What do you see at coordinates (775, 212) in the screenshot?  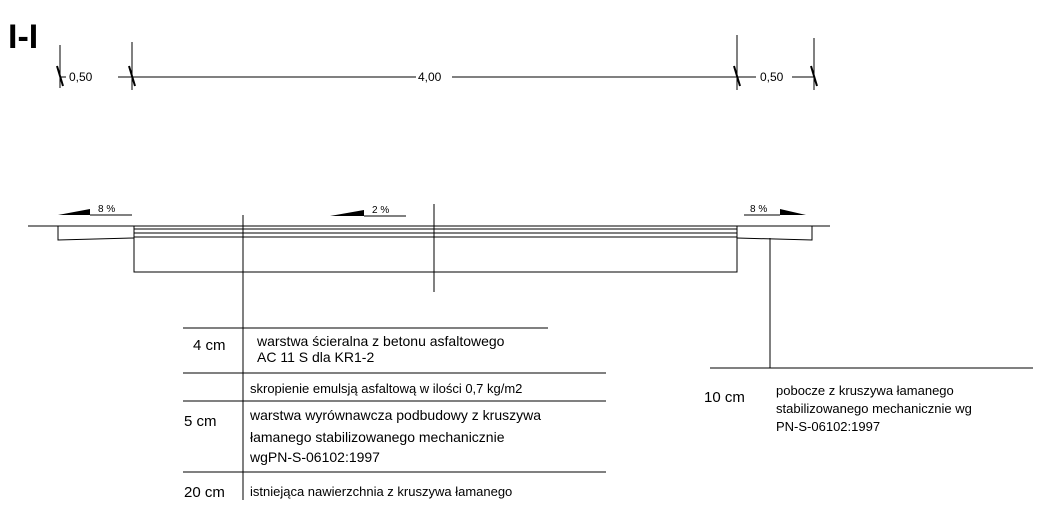 I see `slope-right` at bounding box center [775, 212].